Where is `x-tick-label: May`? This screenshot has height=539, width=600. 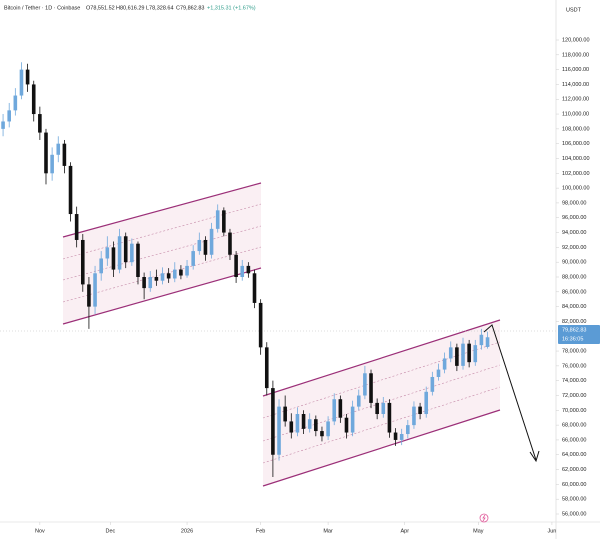 x-tick-label: May is located at coordinates (478, 531).